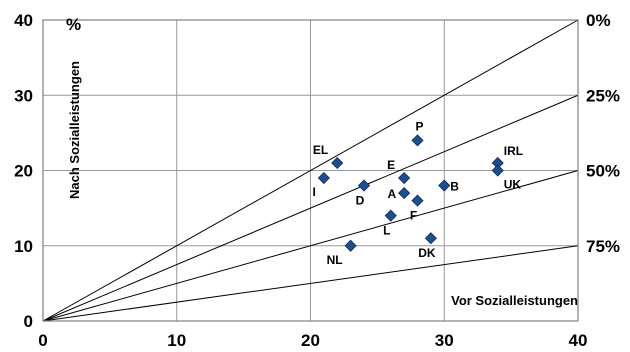 The width and height of the screenshot is (630, 352). Describe the element at coordinates (430, 238) in the screenshot. I see `data-point-dk` at that location.